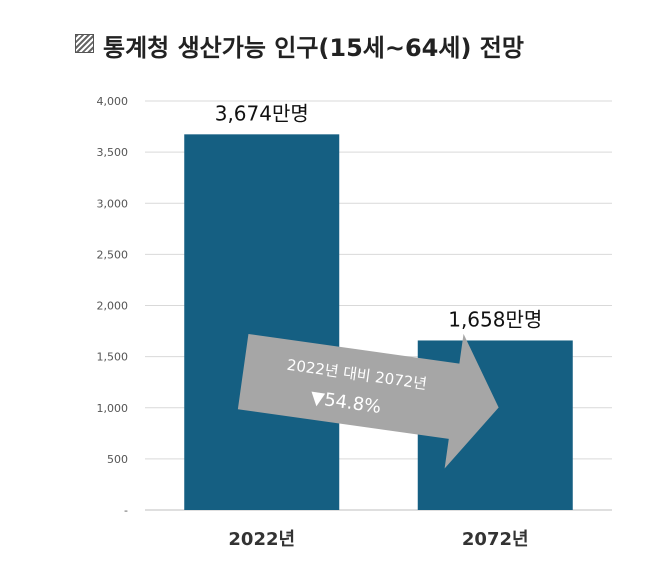 This screenshot has height=579, width=659. What do you see at coordinates (113, 152) in the screenshot?
I see `y-tick-label: 3,500` at bounding box center [113, 152].